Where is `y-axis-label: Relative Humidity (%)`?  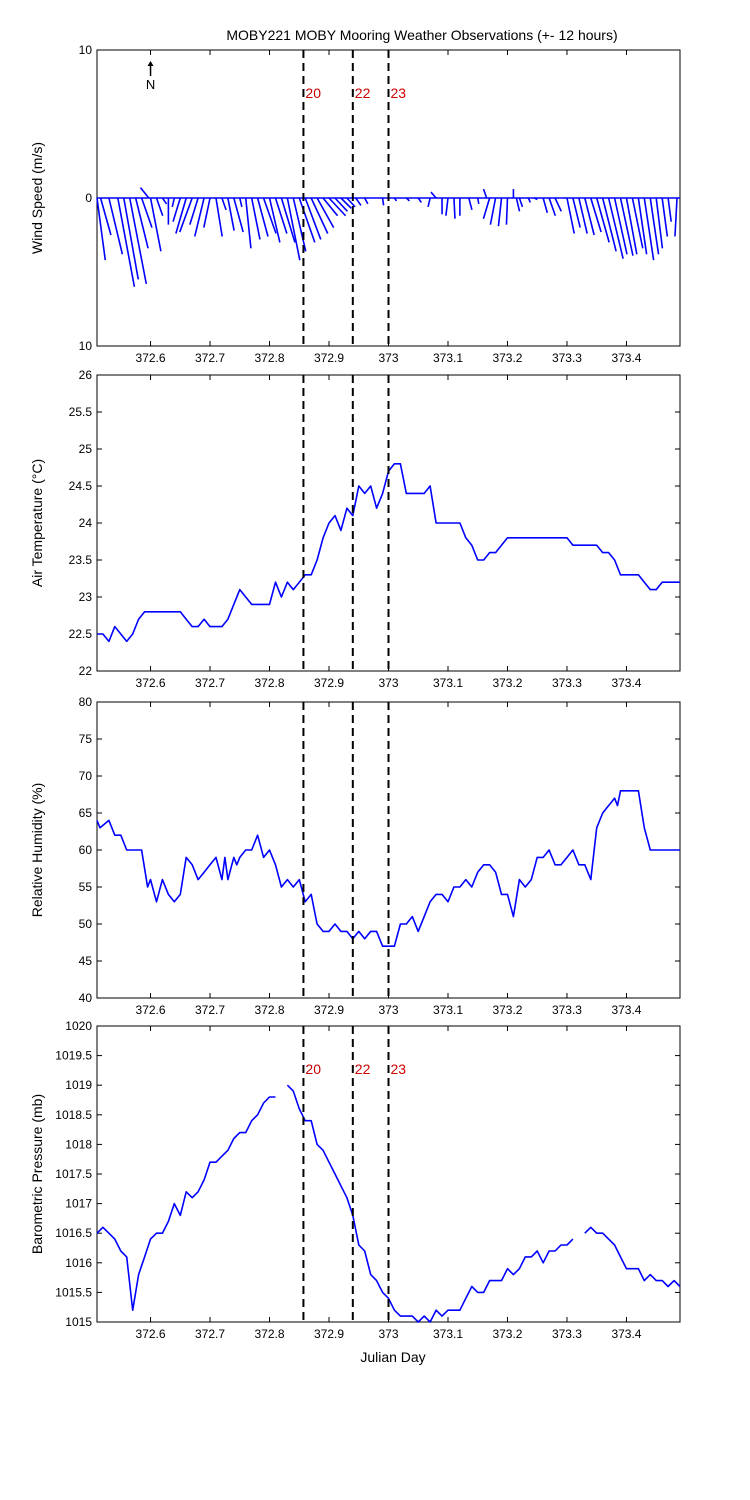 y-axis-label: Relative Humidity (%) is located at coordinates (37, 850).